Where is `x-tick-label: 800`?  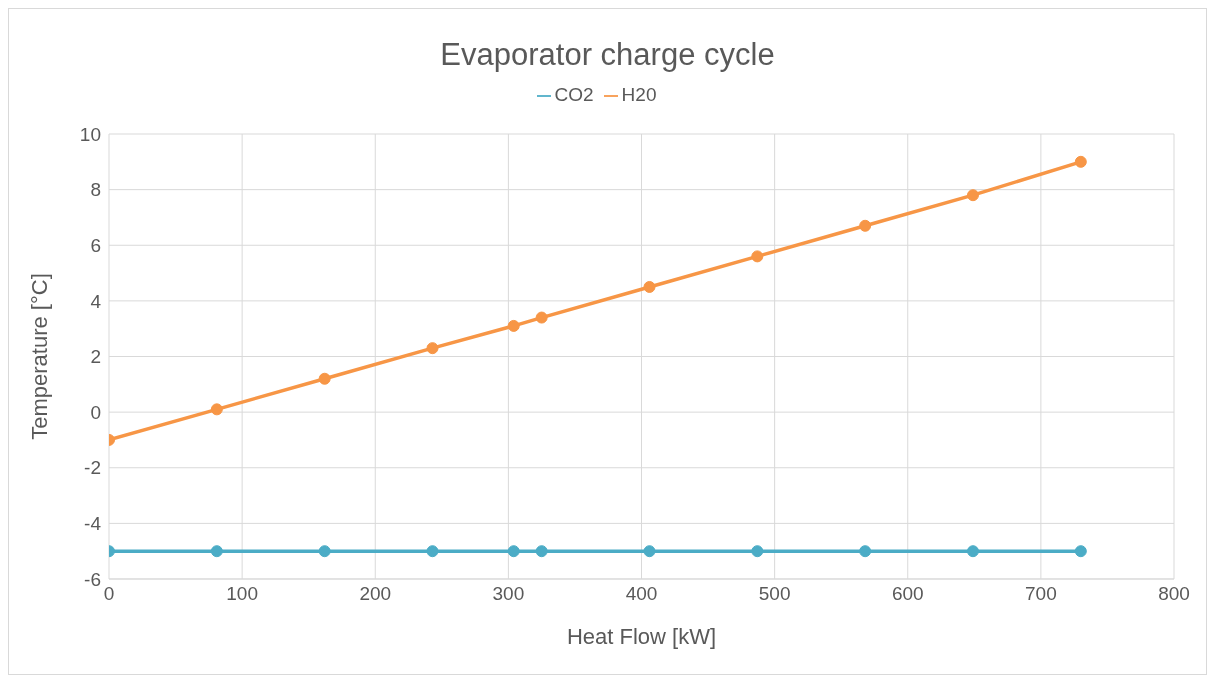
x-tick-label: 800 is located at coordinates (1174, 594).